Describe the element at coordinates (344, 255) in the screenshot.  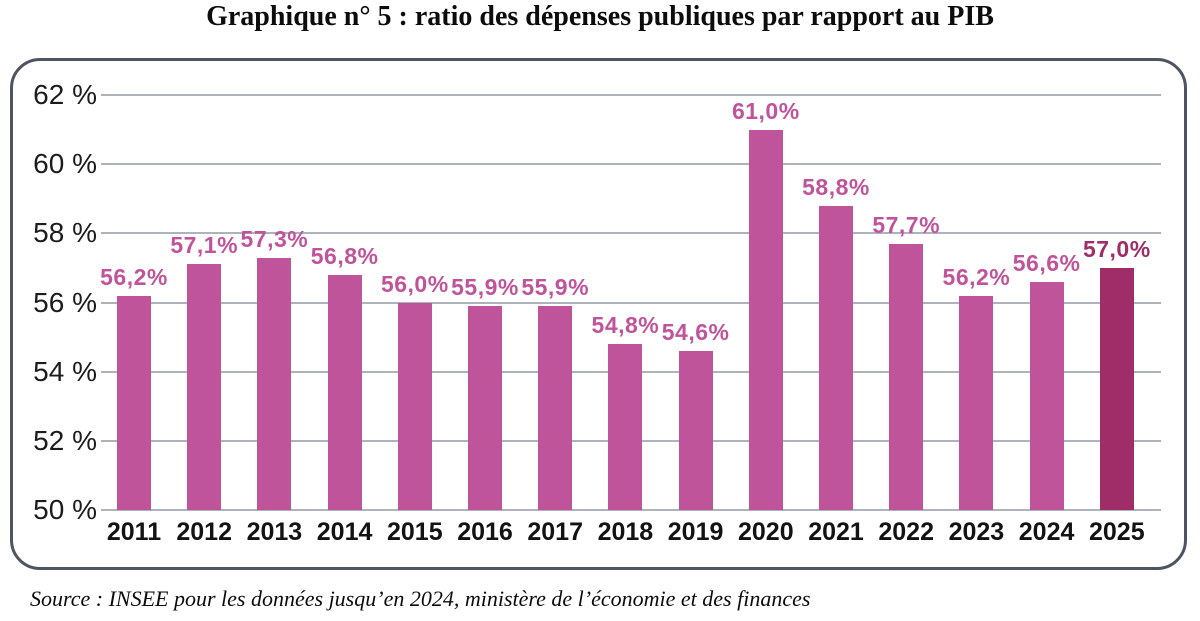
I see `bar-value-label-2014: 56,8%` at that location.